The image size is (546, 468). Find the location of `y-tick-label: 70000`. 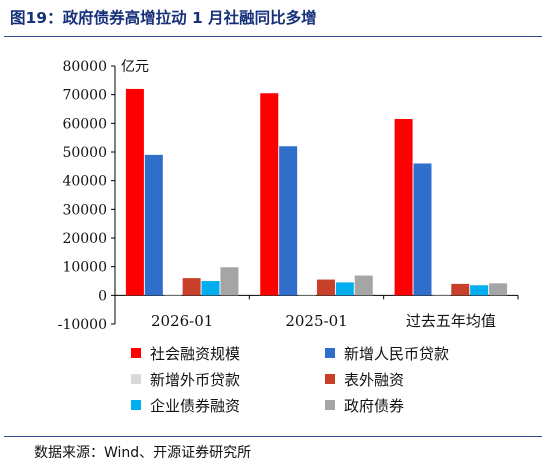

y-tick-label: 70000 is located at coordinates (84, 96).